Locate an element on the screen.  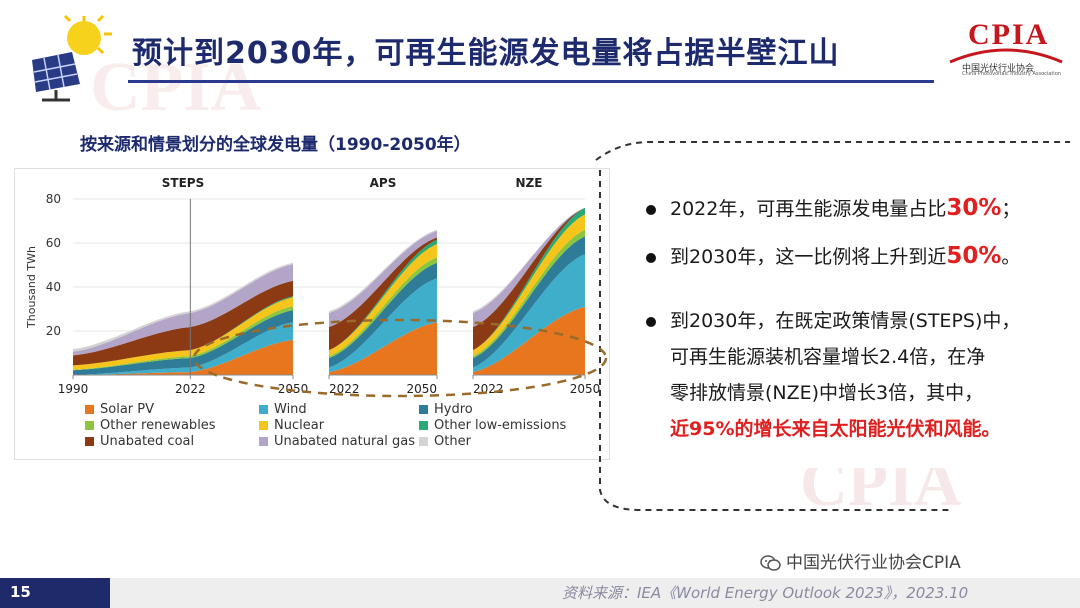
panel-title-steps: STEPS is located at coordinates (183, 183).